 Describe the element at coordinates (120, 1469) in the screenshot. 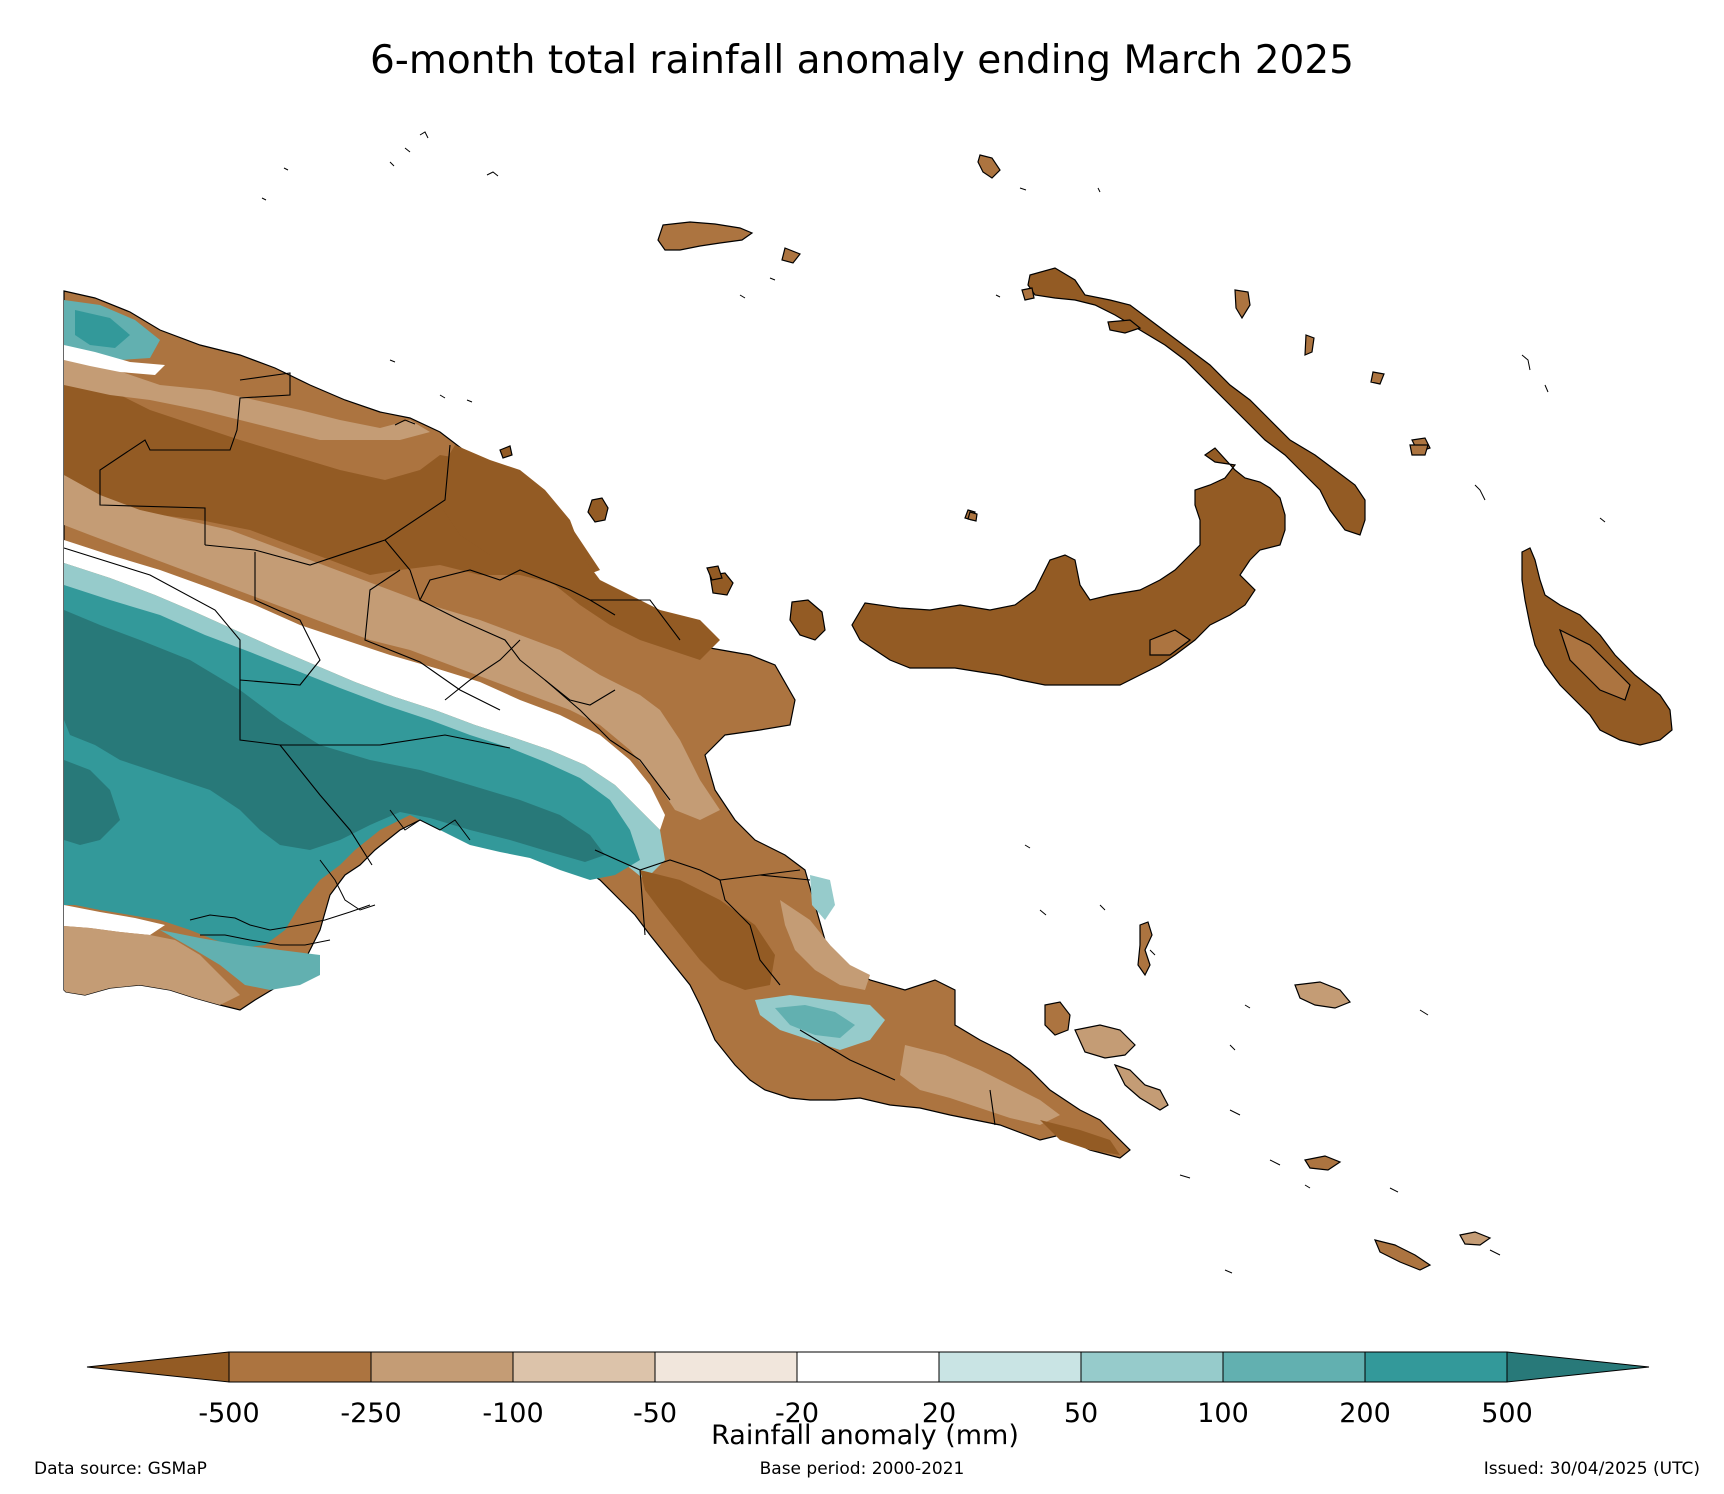

I see `data-source: Data source: GSMaP` at that location.